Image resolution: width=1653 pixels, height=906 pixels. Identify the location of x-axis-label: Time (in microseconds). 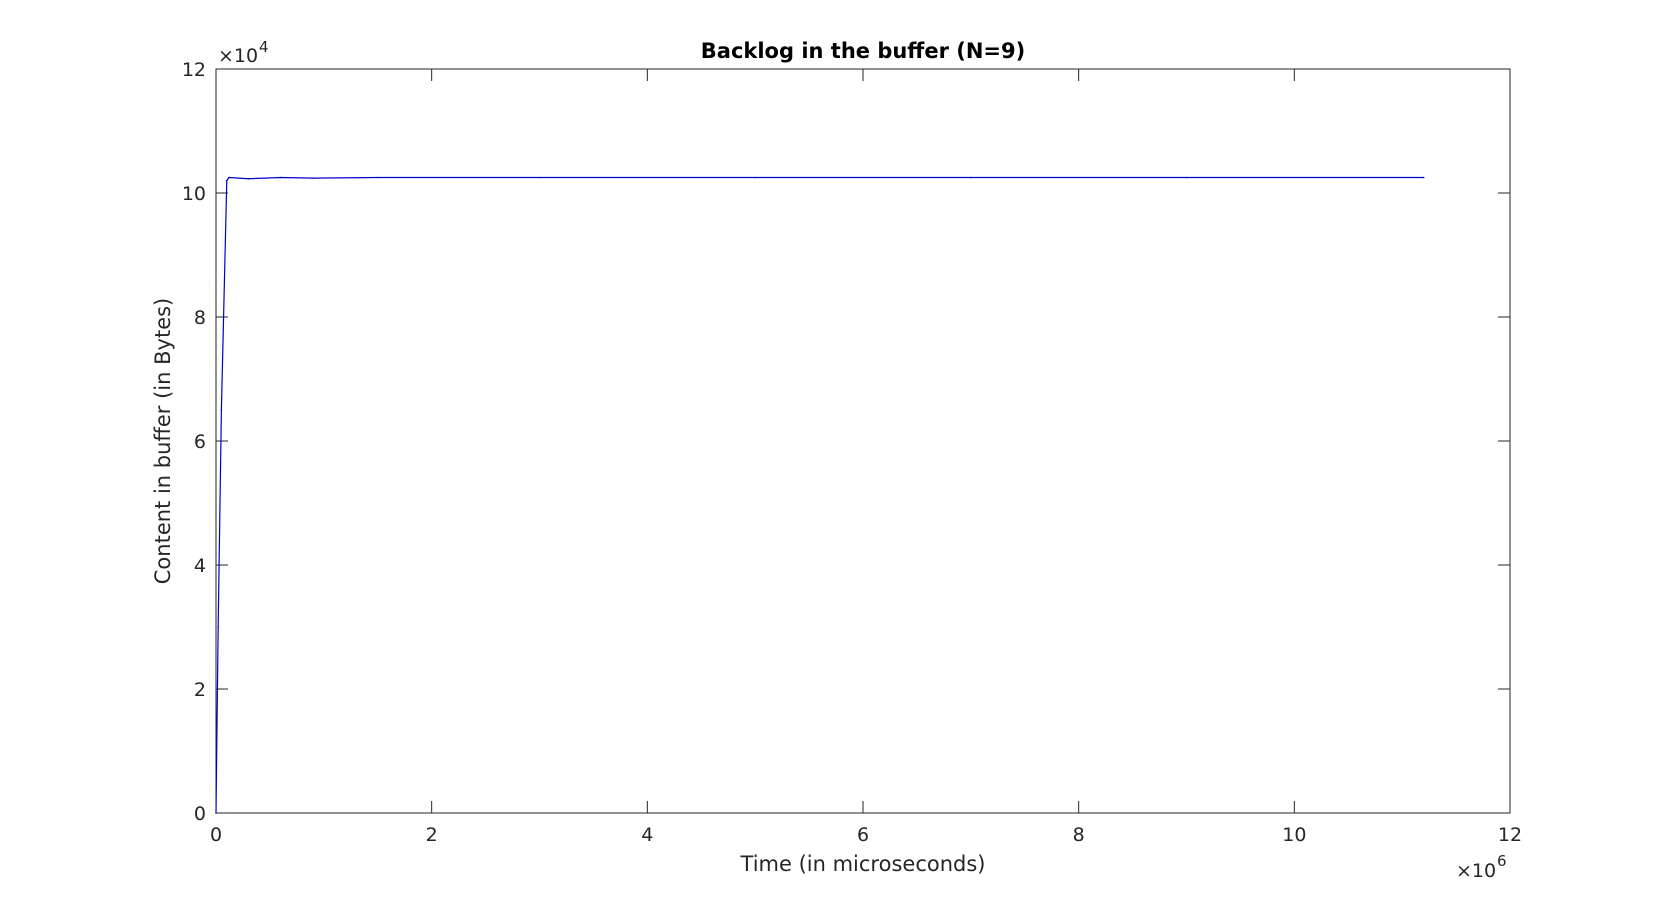
(863, 864).